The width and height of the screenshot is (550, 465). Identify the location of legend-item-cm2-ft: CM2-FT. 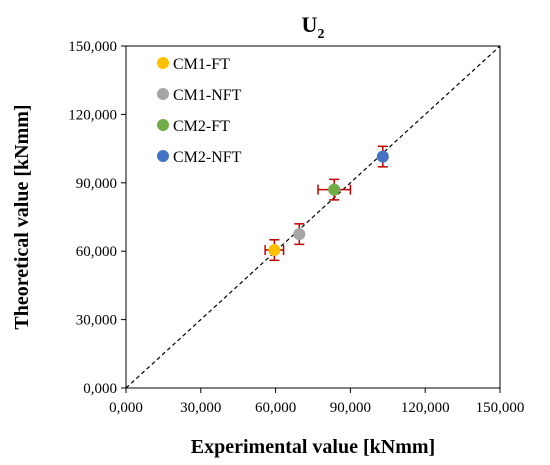
(193, 126).